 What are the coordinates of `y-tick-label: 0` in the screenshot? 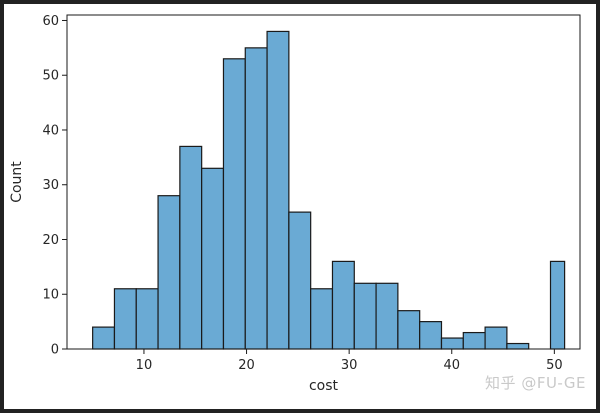 It's located at (55, 350).